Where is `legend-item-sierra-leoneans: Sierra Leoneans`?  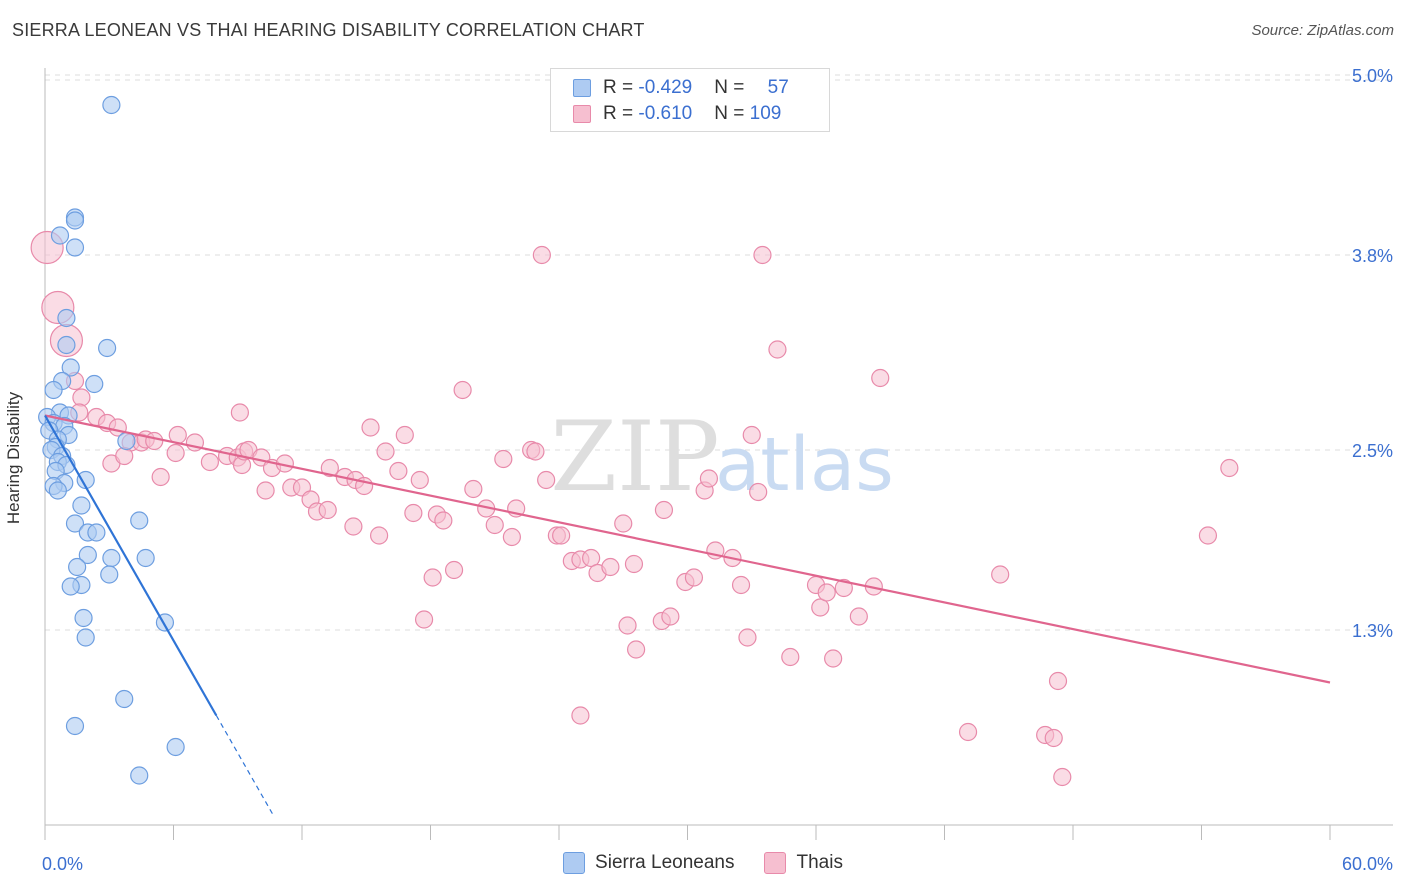 legend-item-sierra-leoneans: Sierra Leoneans is located at coordinates (648, 863).